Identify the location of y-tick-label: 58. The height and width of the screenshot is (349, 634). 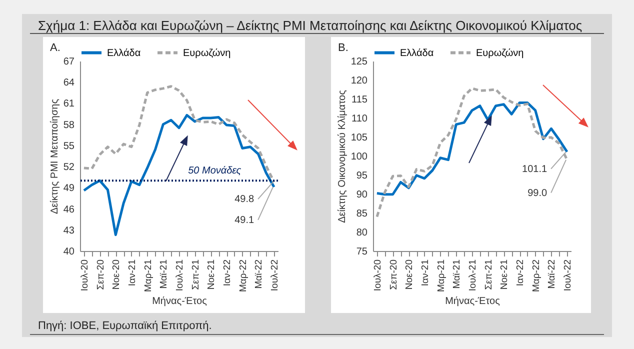
(69, 125).